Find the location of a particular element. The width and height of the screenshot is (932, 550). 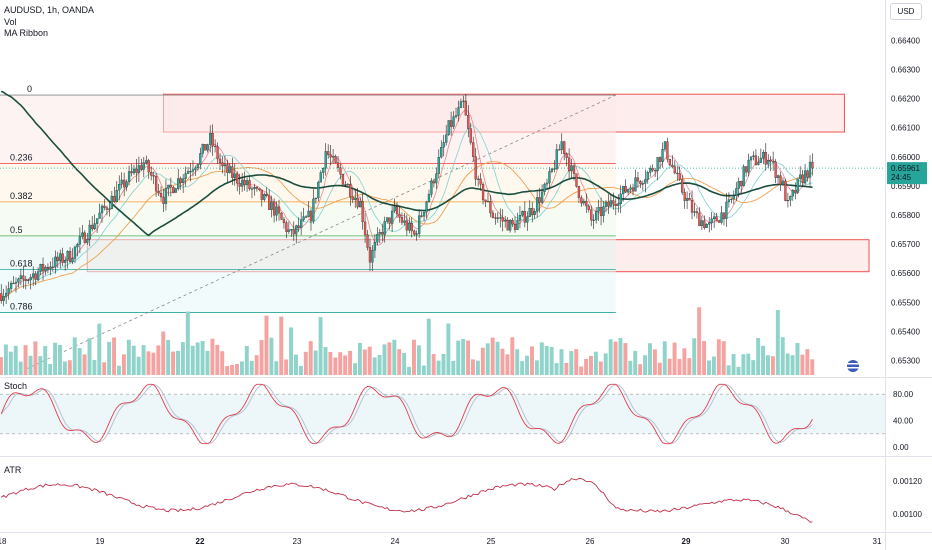

price-axis-tick: 0.65400 is located at coordinates (905, 331).